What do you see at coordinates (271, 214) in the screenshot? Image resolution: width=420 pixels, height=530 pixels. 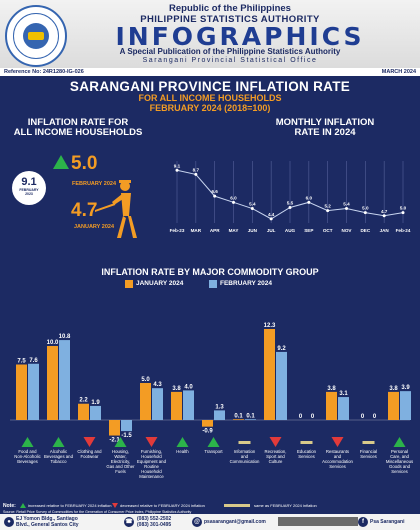 I see `line-data-label: 4.4` at bounding box center [271, 214].